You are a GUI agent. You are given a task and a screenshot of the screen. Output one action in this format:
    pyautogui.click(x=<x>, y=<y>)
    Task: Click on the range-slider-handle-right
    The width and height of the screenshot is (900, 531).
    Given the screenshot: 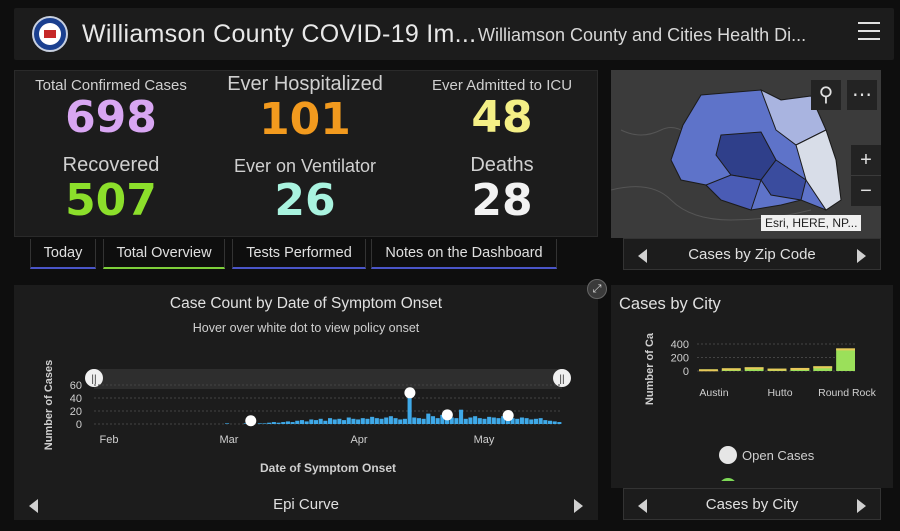 What is the action you would take?
    pyautogui.click(x=562, y=378)
    